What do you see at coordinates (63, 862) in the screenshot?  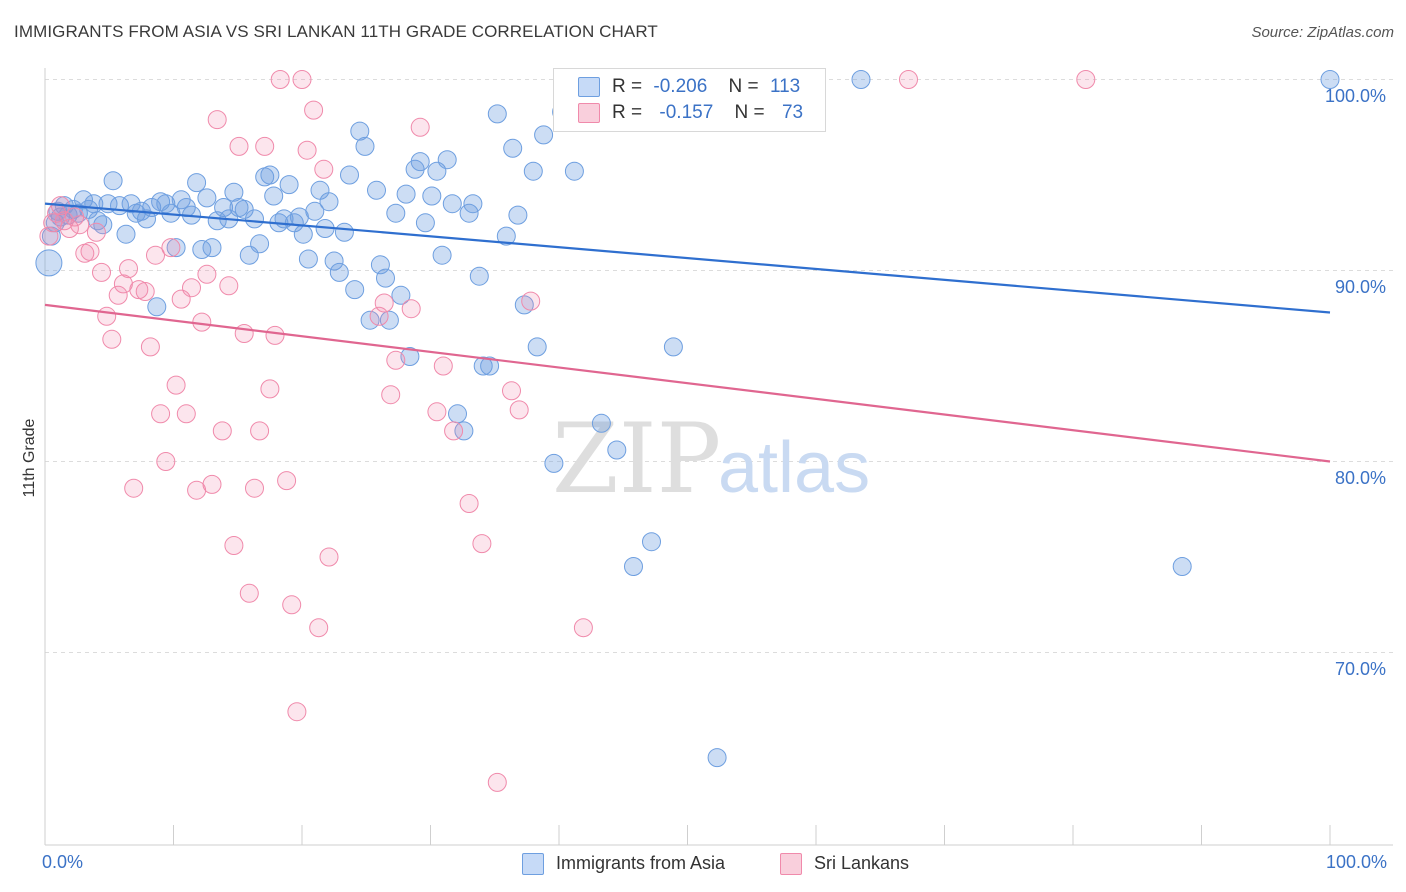 I see `x-tick-left: 0.0%` at bounding box center [63, 862].